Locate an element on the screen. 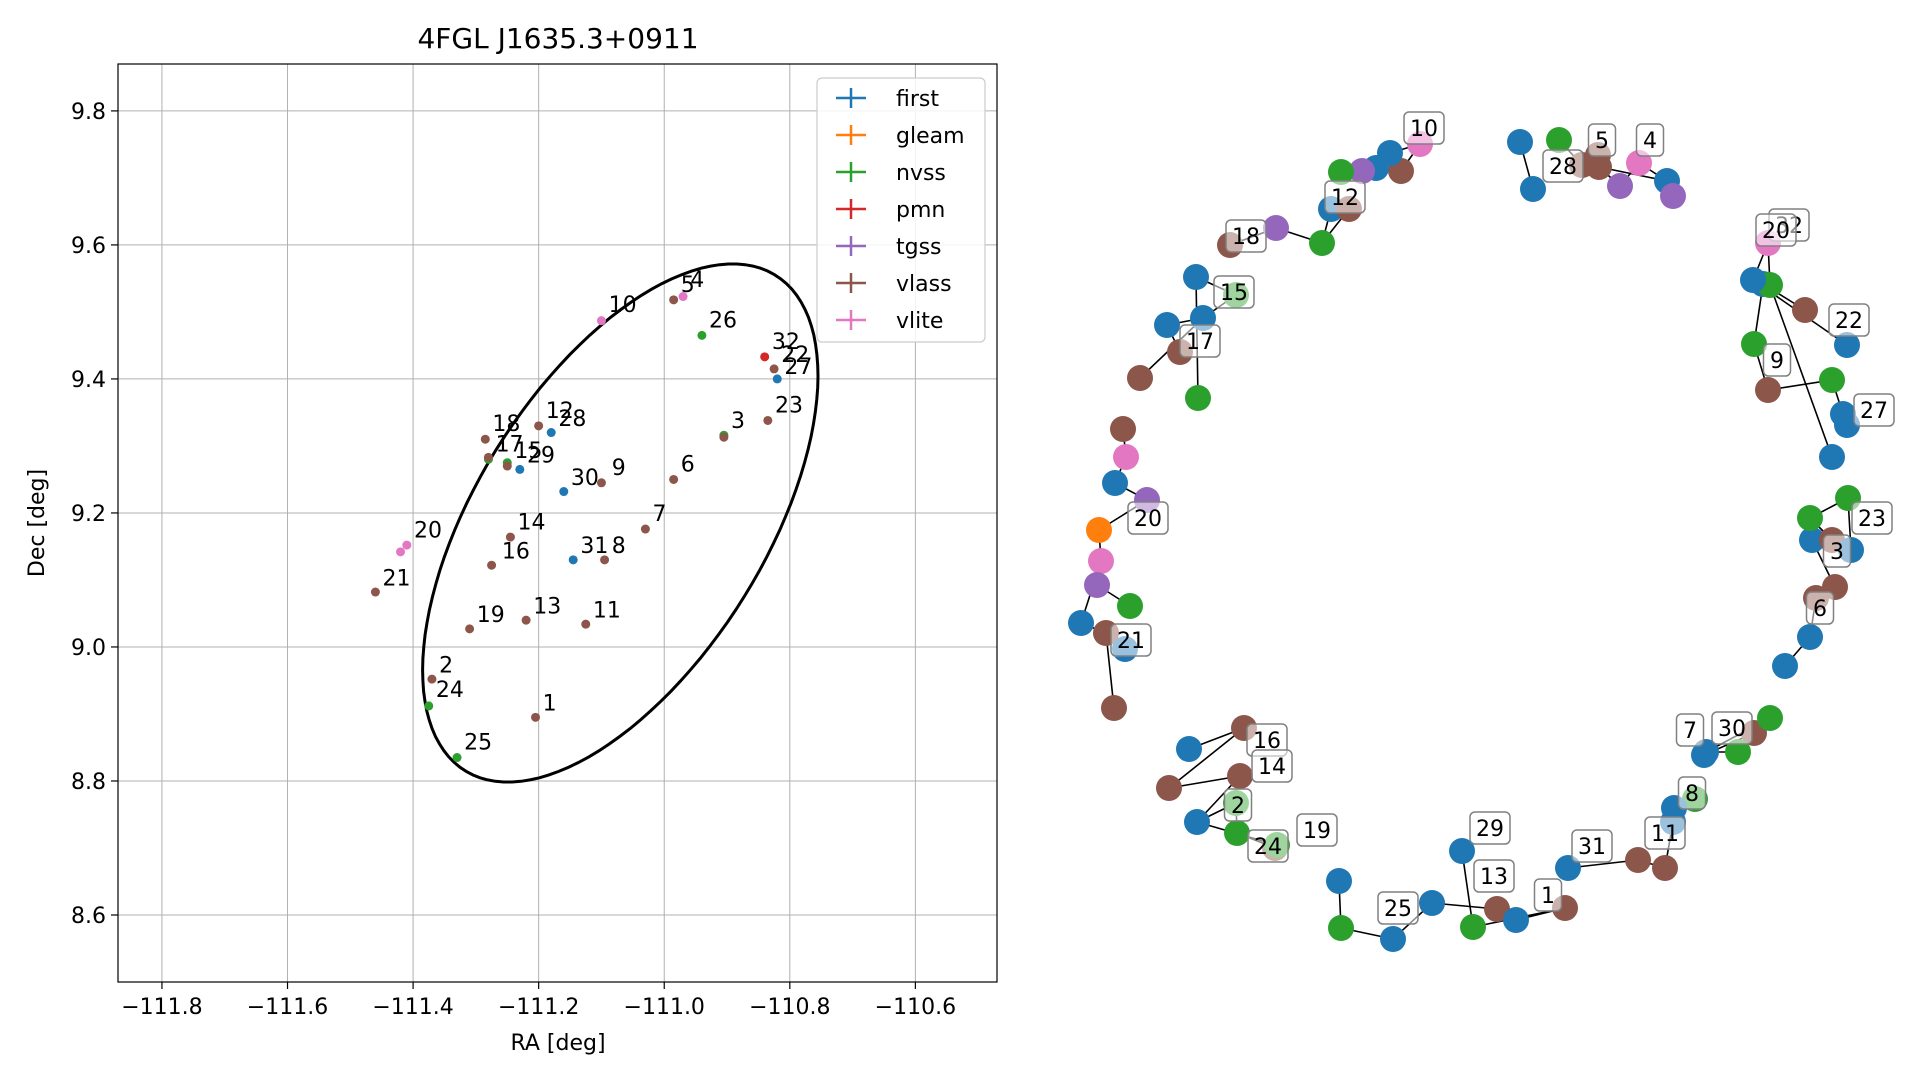 The width and height of the screenshot is (1919, 1080). point-annotation: 27 is located at coordinates (798, 367).